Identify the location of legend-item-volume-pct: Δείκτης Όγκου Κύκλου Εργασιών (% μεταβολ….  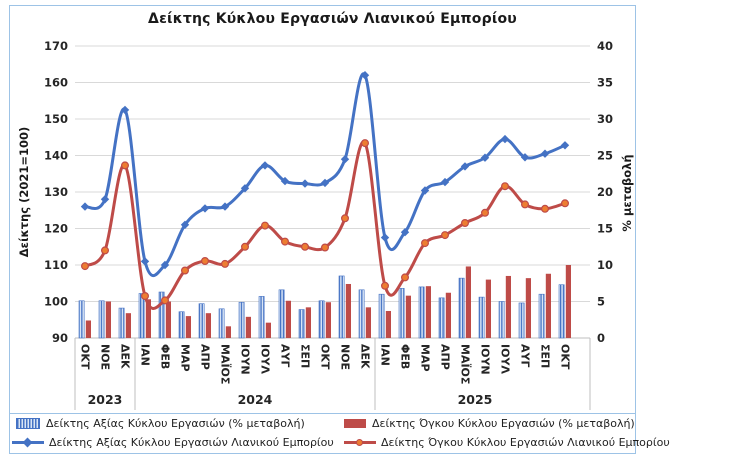
(489, 423).